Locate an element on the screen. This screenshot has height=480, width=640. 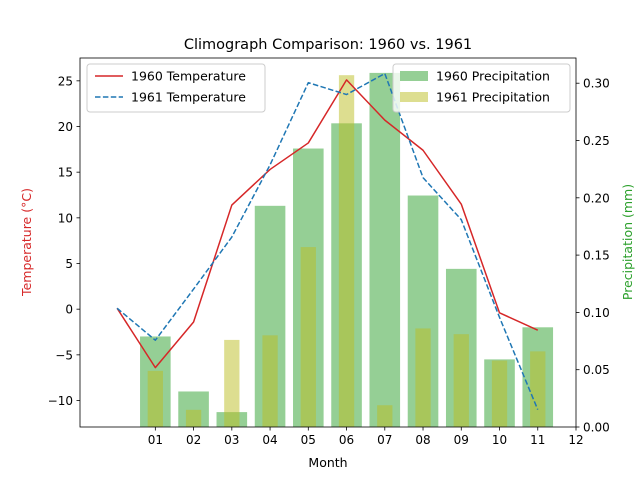
x-tick-label: 09 is located at coordinates (461, 440).